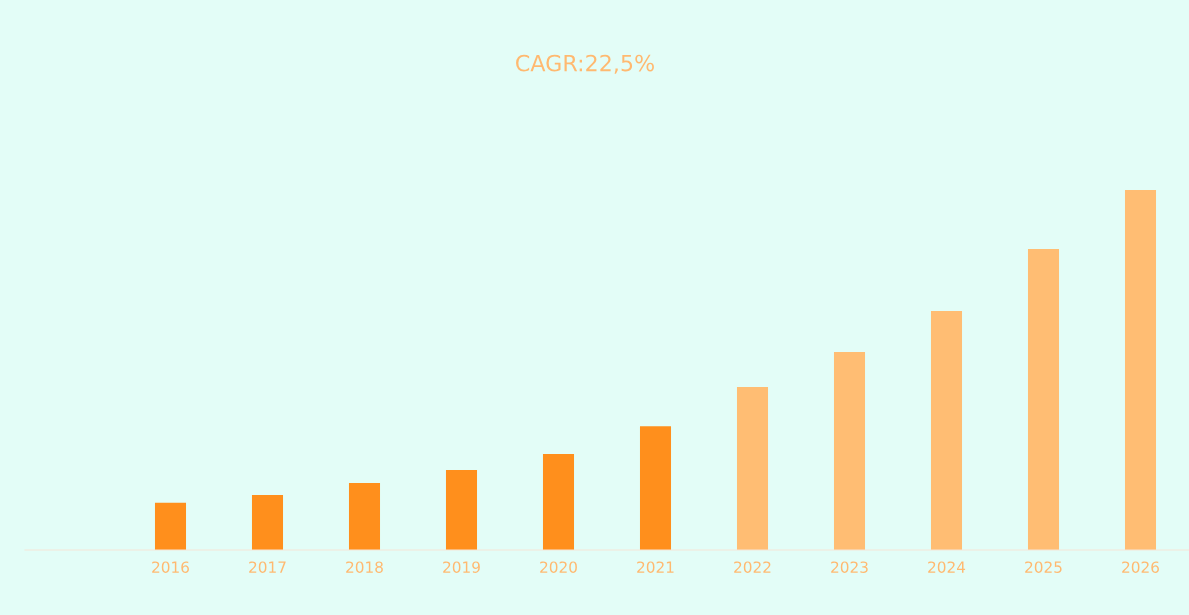 This screenshot has width=1189, height=615. What do you see at coordinates (947, 567) in the screenshot?
I see `x-tick-label: 2024` at bounding box center [947, 567].